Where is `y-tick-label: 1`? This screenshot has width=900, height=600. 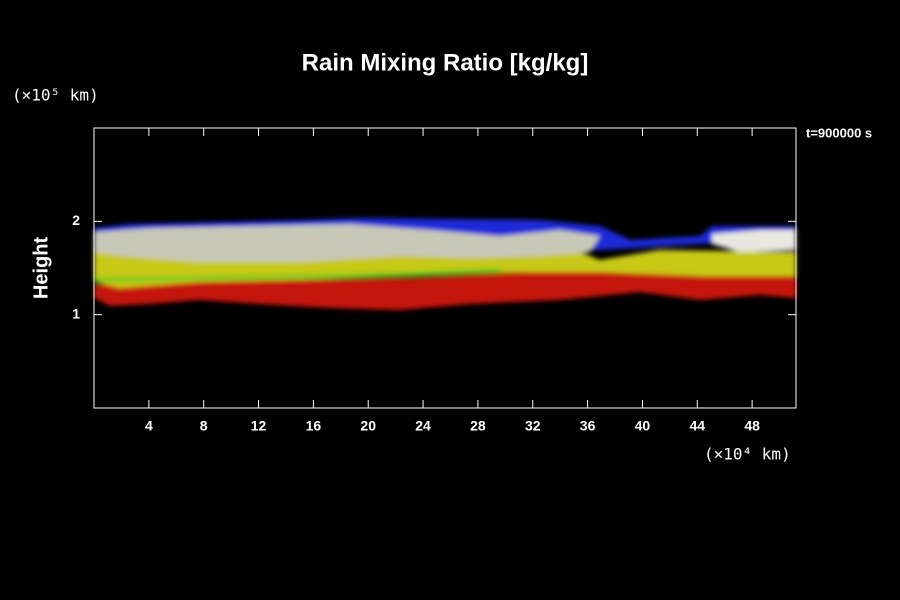 y-tick-label: 1 is located at coordinates (76, 313).